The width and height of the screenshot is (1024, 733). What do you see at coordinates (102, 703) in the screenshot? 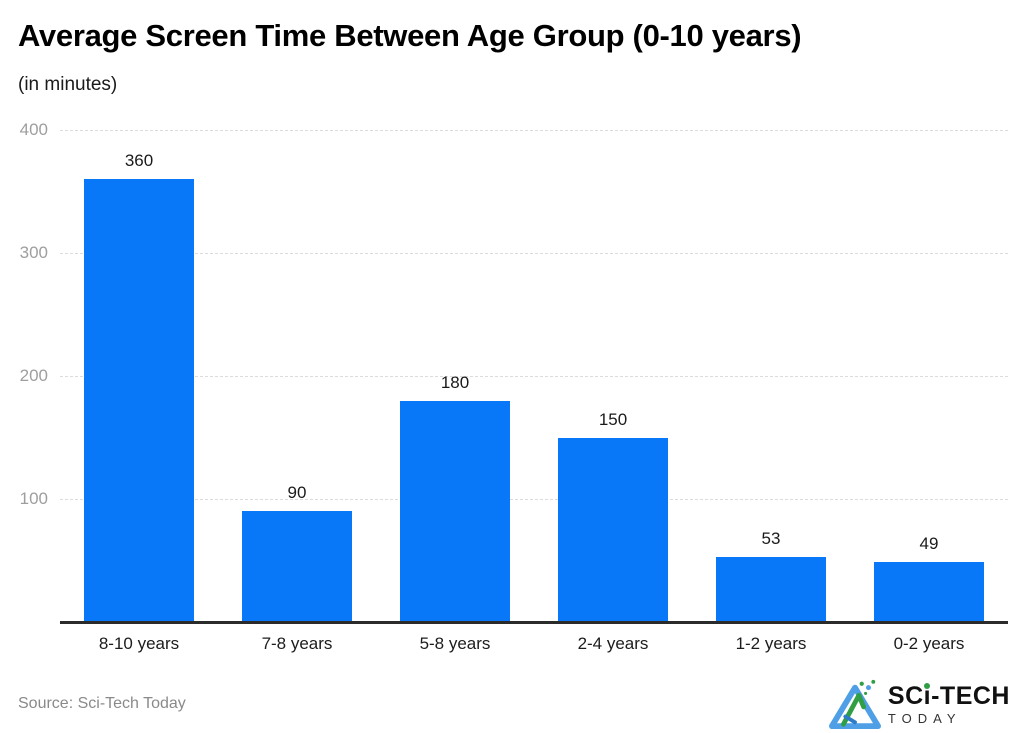
I see `source-credit: Source: Sci-Tech Today` at bounding box center [102, 703].